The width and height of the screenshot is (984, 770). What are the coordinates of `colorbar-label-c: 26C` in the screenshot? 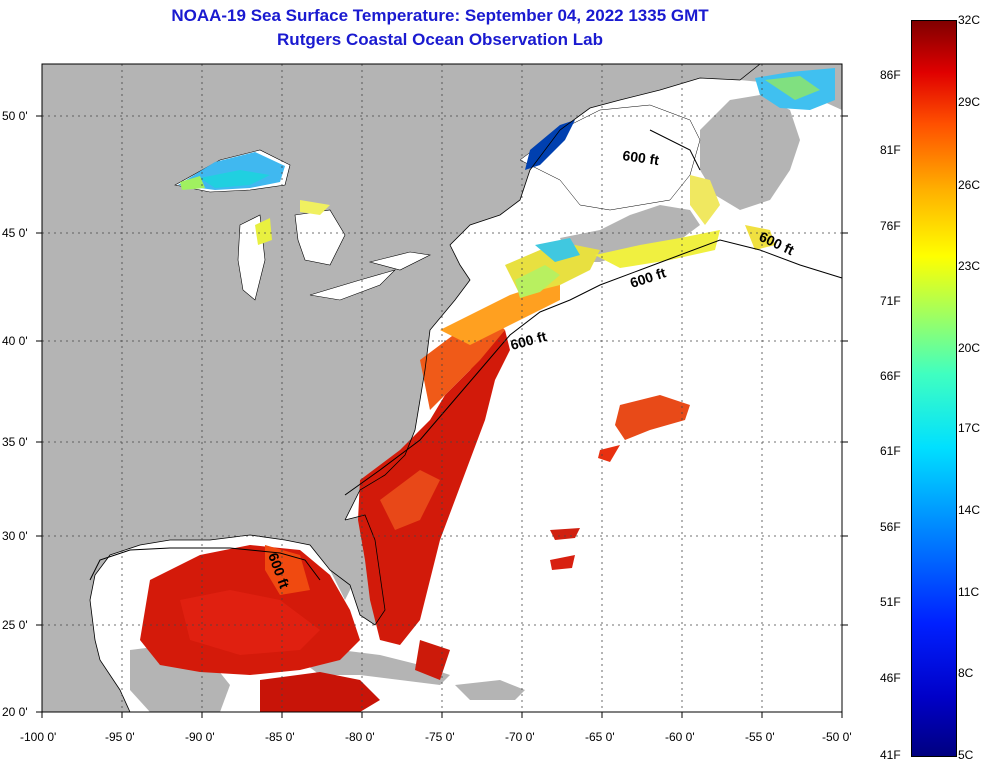 It's located at (969, 185).